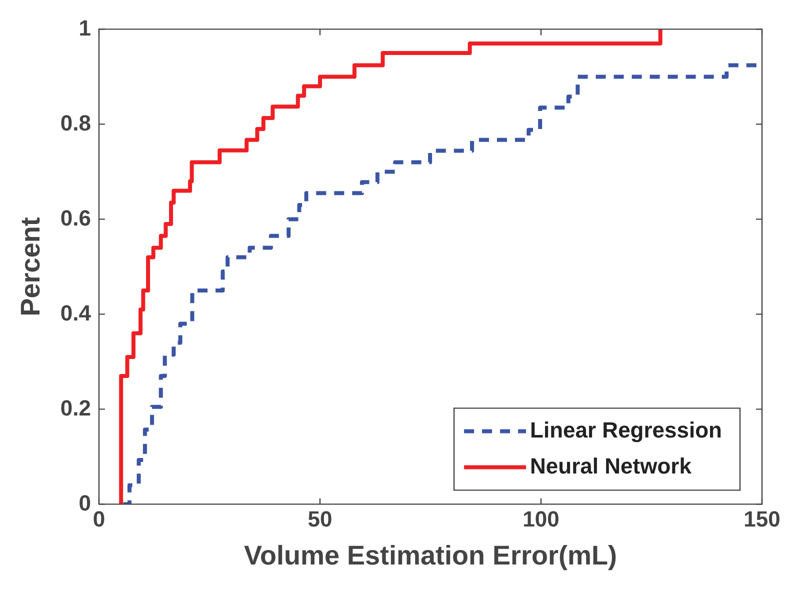 This screenshot has height=589, width=792. What do you see at coordinates (84, 27) in the screenshot?
I see `y-tick-label: 1` at bounding box center [84, 27].